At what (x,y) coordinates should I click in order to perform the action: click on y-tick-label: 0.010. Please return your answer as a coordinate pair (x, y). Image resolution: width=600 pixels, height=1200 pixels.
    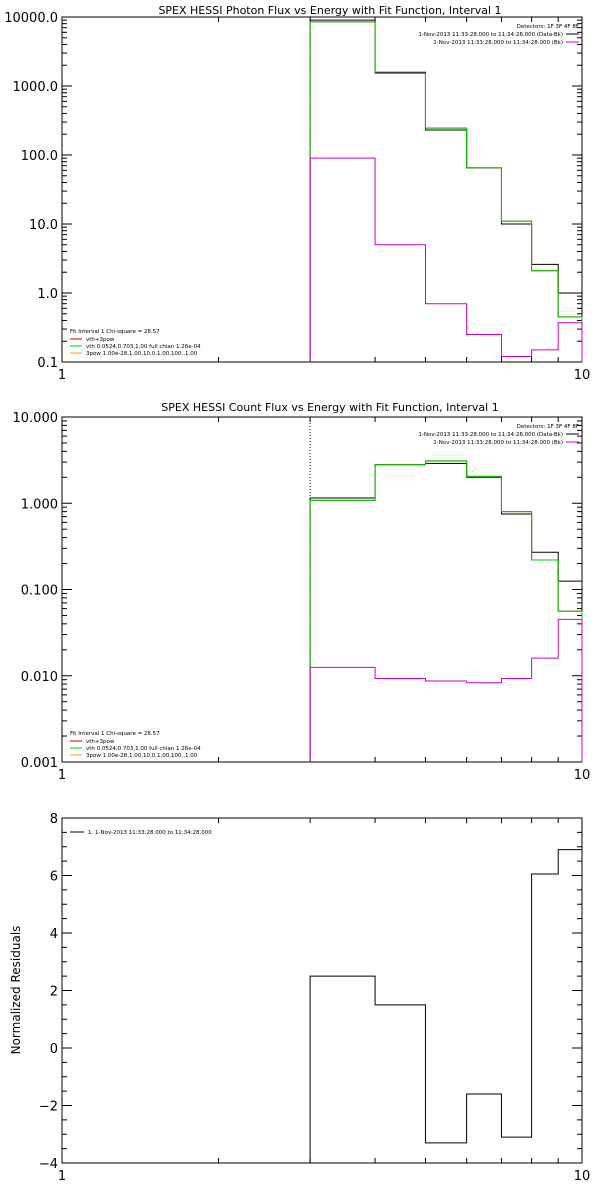
    Looking at the image, I should click on (39, 677).